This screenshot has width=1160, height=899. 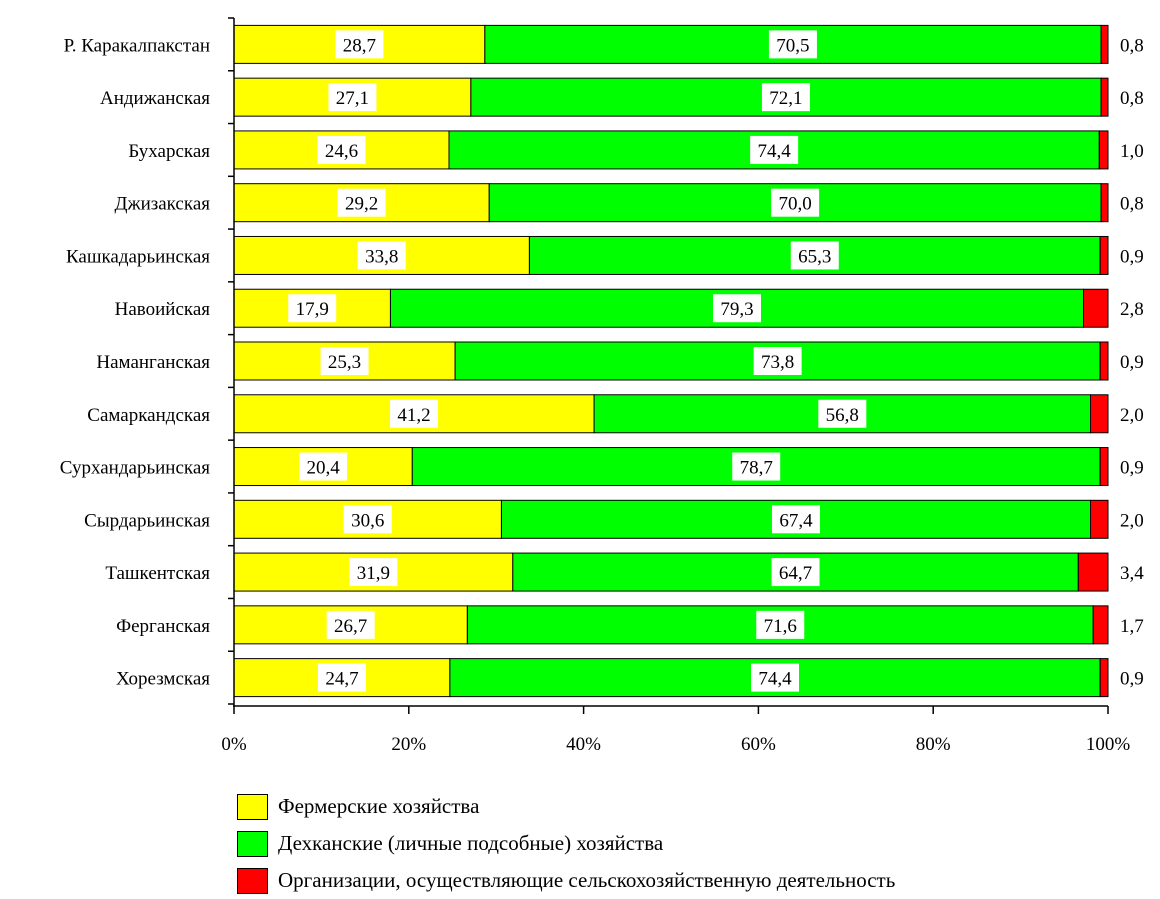 I want to click on x-tick-label: 20%, so click(x=408, y=744).